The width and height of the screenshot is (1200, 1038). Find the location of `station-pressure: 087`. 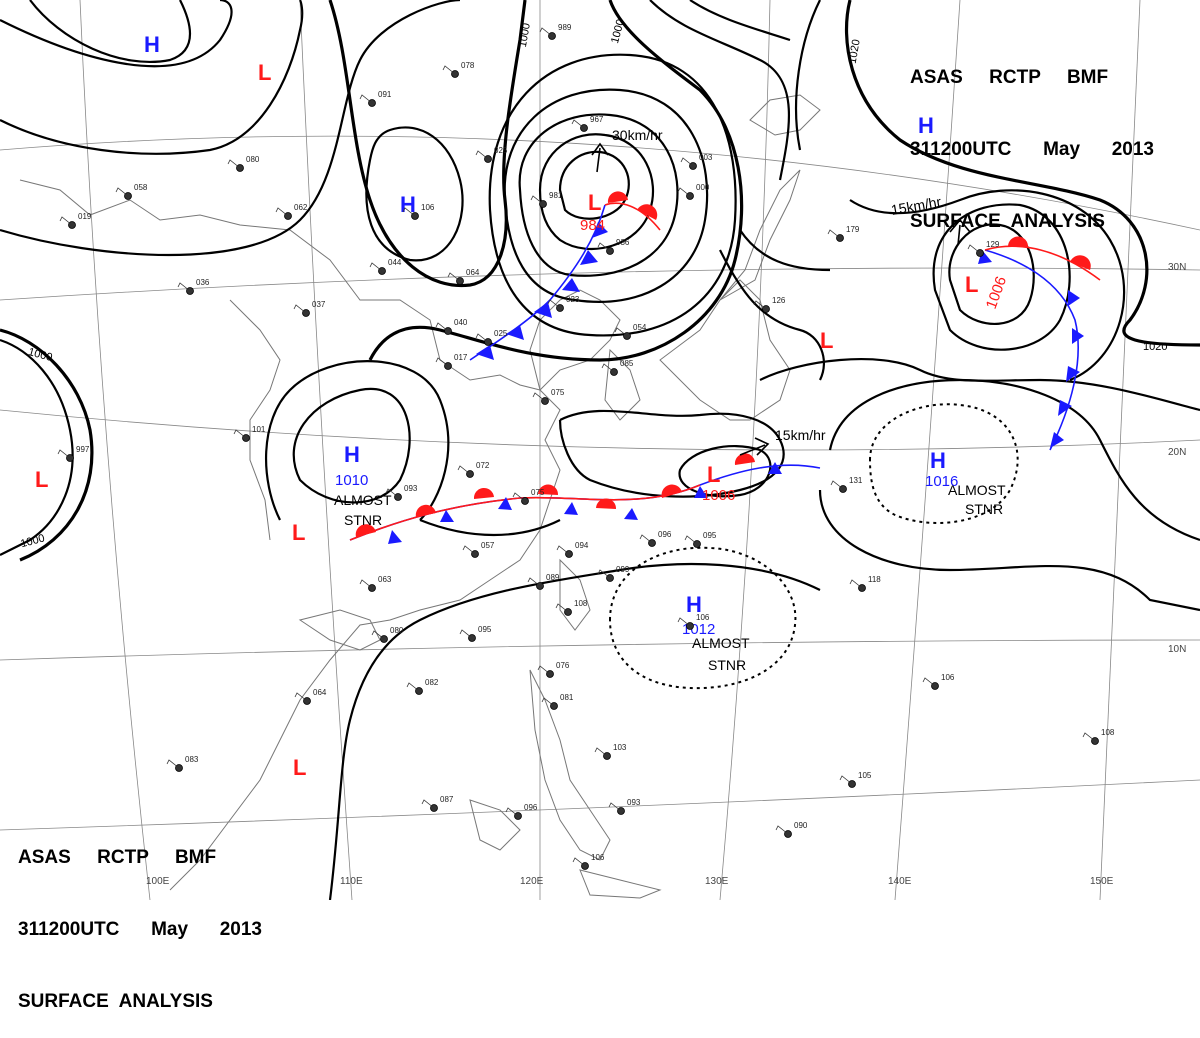

station-pressure: 087 is located at coordinates (447, 799).